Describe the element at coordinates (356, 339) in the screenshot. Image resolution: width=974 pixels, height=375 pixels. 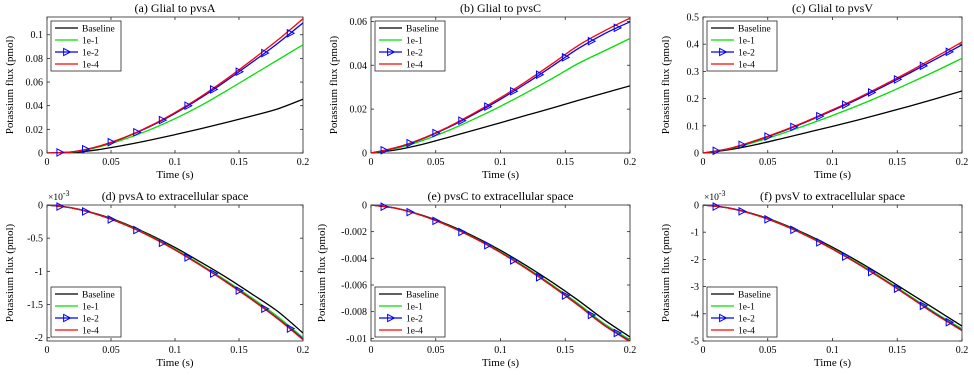
I see `y-tick-label: -0.01` at that location.